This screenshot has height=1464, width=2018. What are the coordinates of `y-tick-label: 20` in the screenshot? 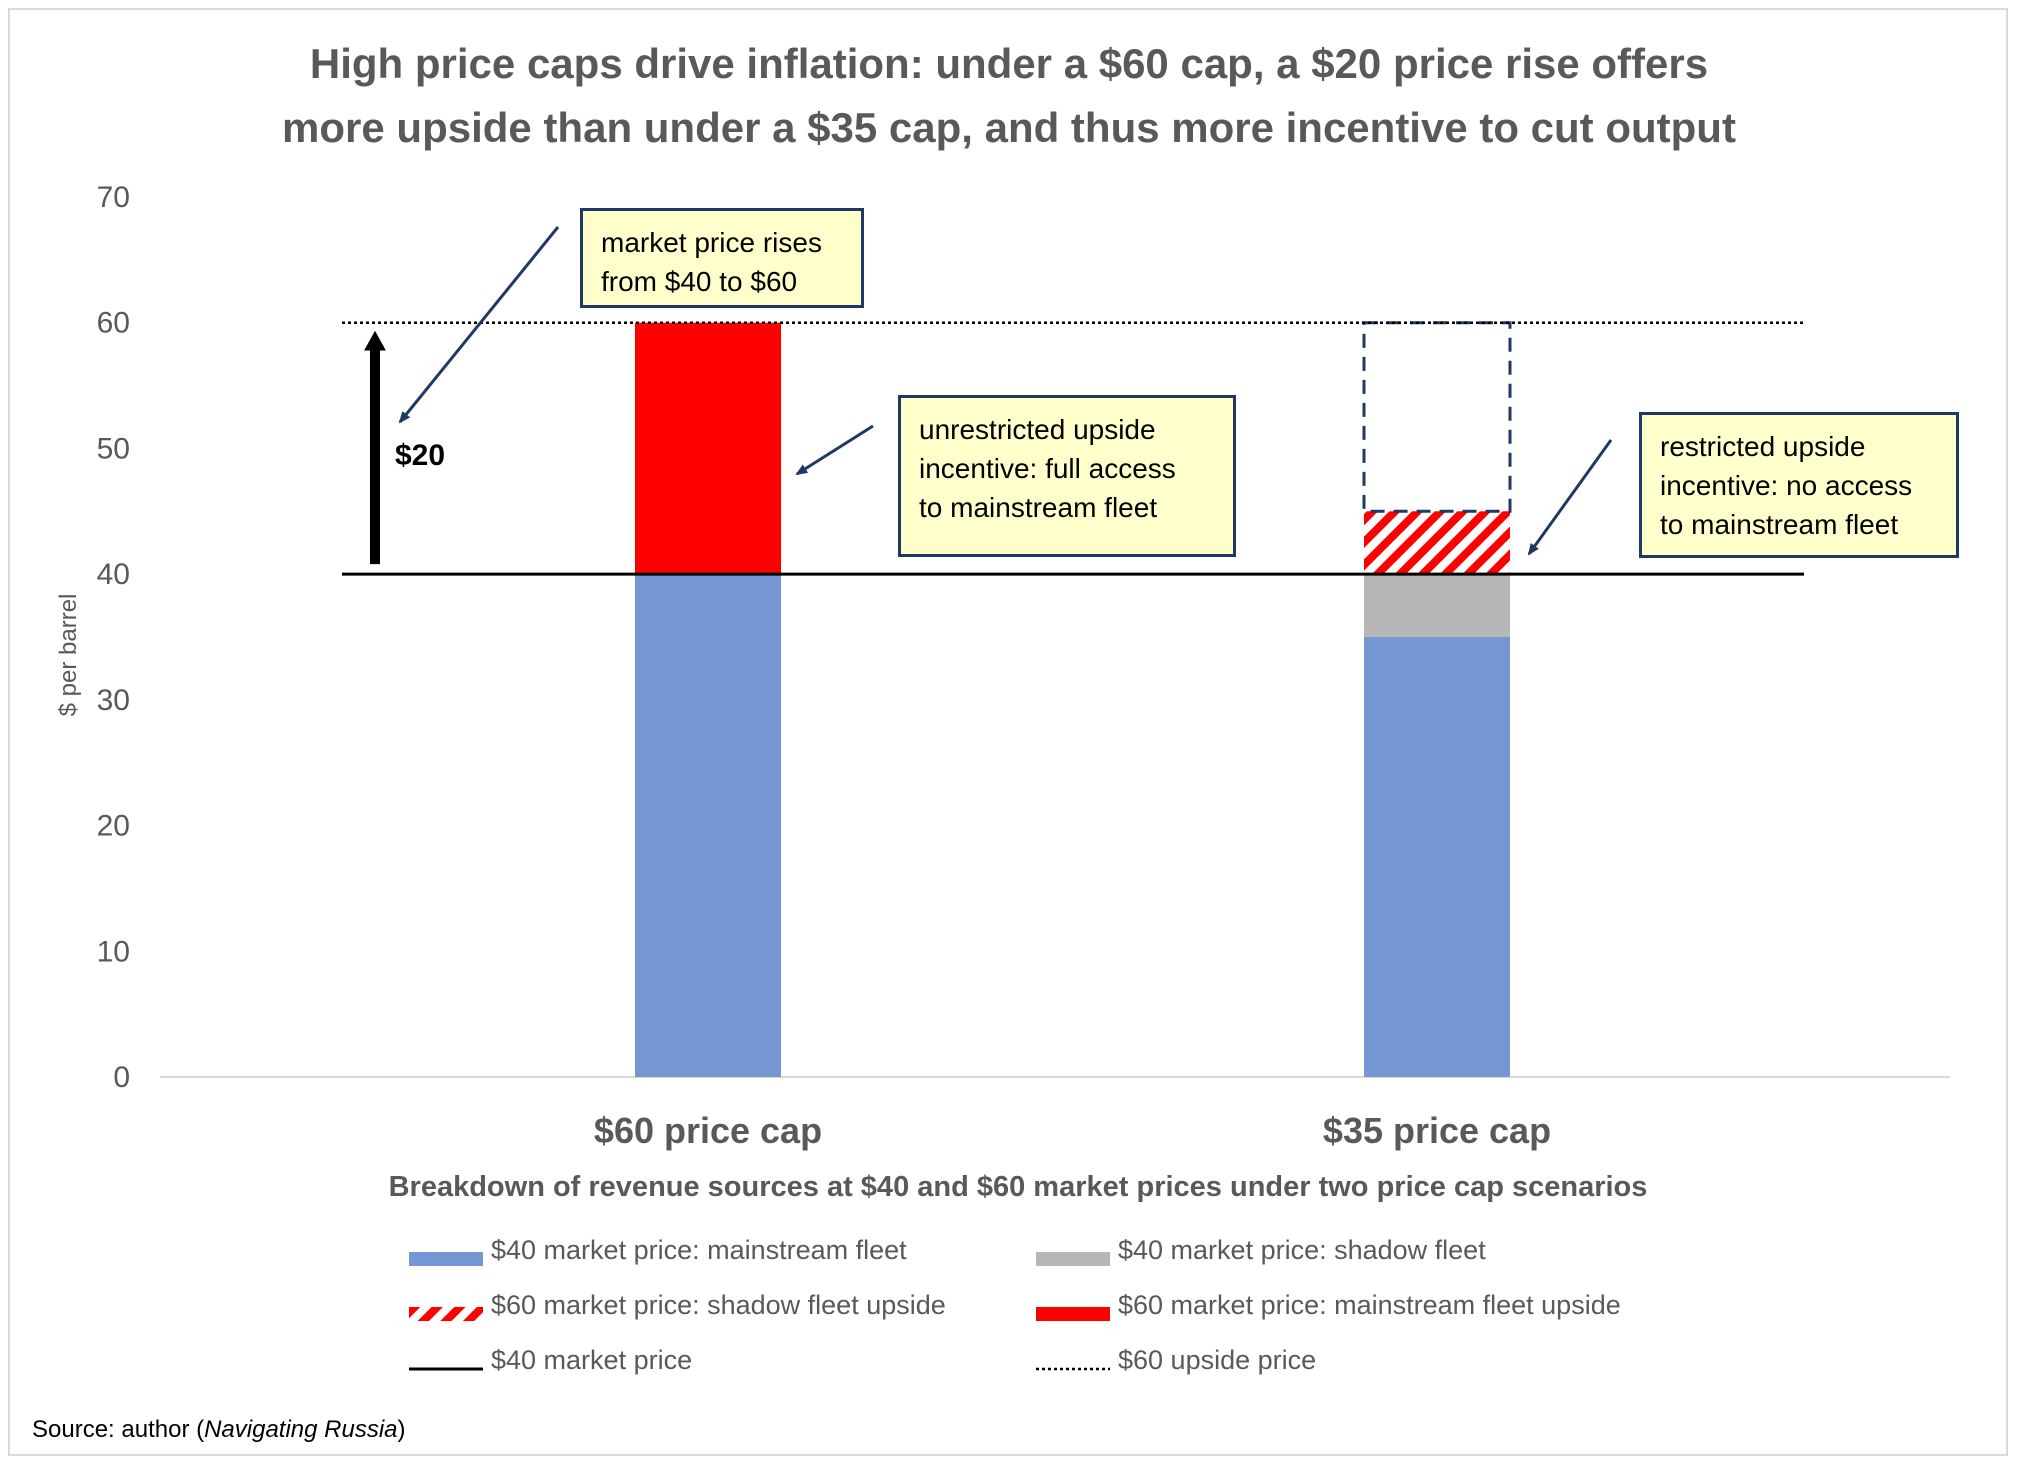 It's located at (113, 826).